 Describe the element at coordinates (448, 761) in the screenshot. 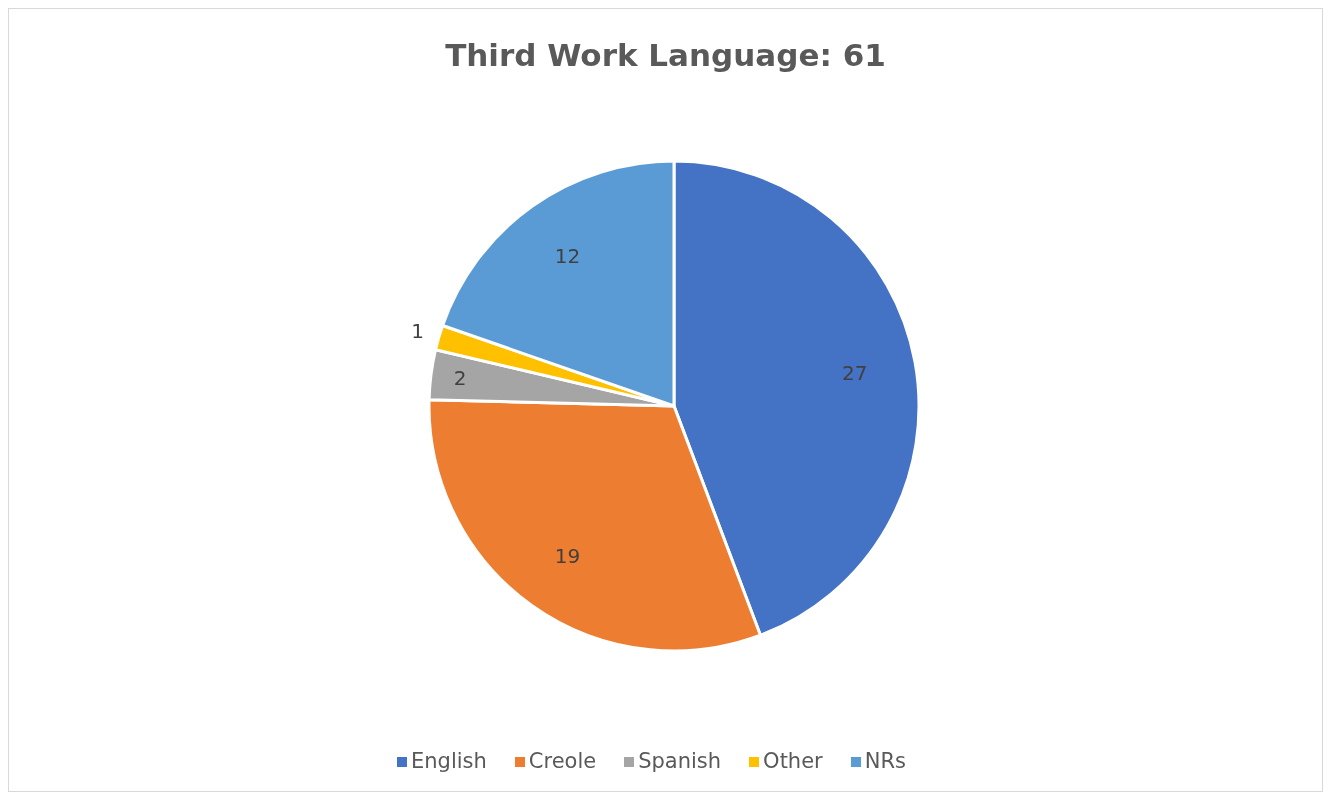

I see `legend-label: English` at that location.